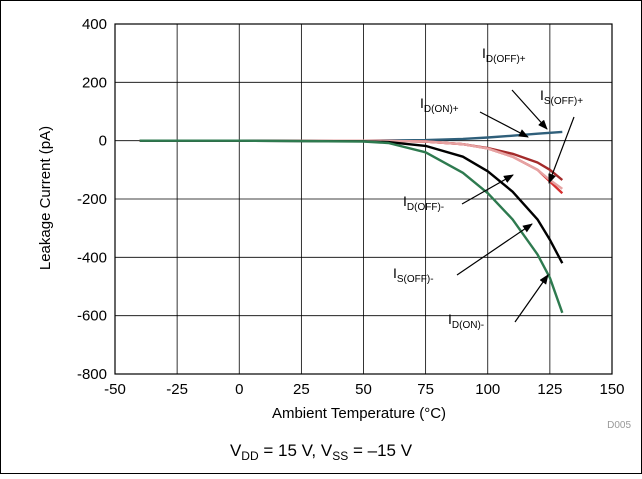 The height and width of the screenshot is (479, 642). I want to click on x-tick-label: 50, so click(363, 389).